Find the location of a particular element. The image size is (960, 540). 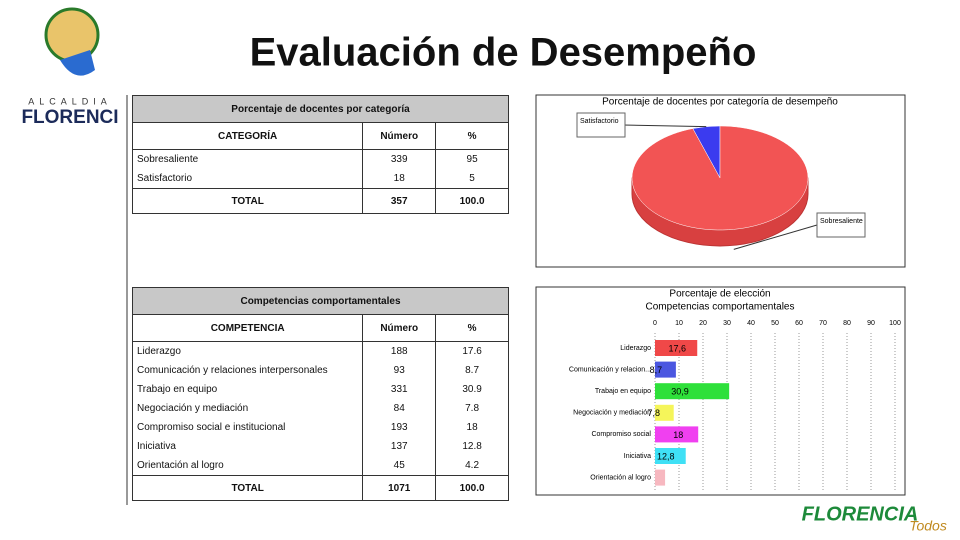

table-cell: Liderazgo is located at coordinates (247, 351).